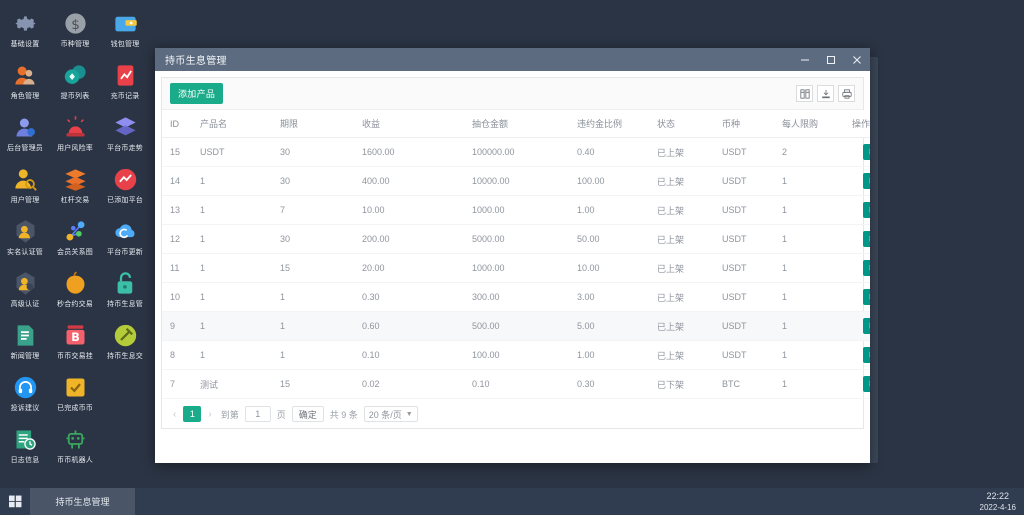 This screenshot has height=515, width=1024. What do you see at coordinates (197, 93) in the screenshot?
I see `add-product-button: 添加产品` at bounding box center [197, 93].